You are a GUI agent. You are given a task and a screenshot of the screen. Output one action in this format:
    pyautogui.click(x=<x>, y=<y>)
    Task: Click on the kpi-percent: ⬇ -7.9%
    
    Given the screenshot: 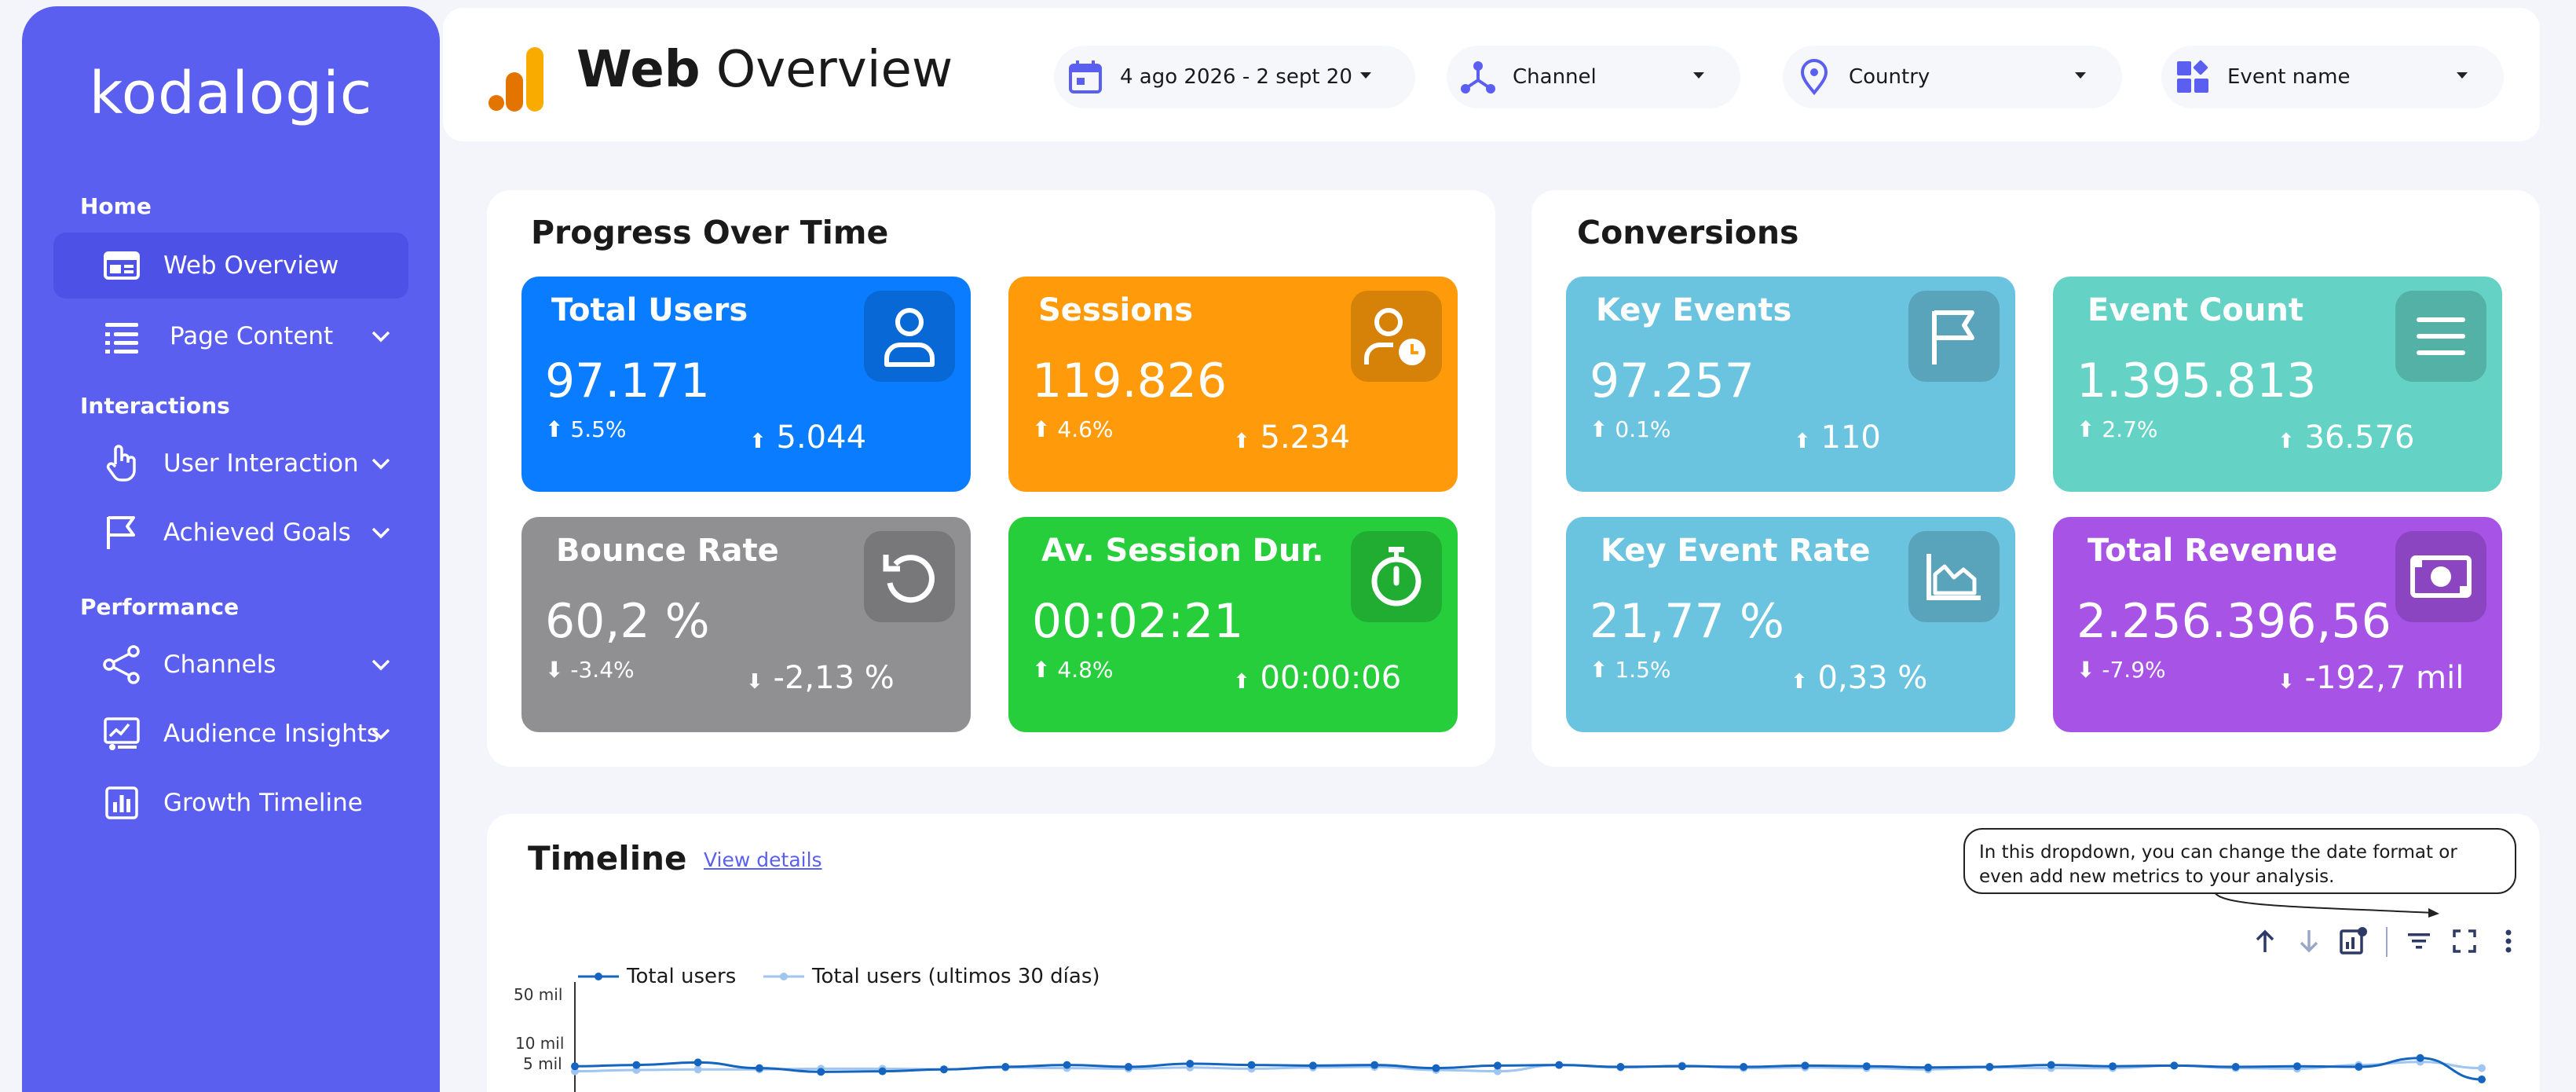 What is the action you would take?
    pyautogui.click(x=2121, y=670)
    